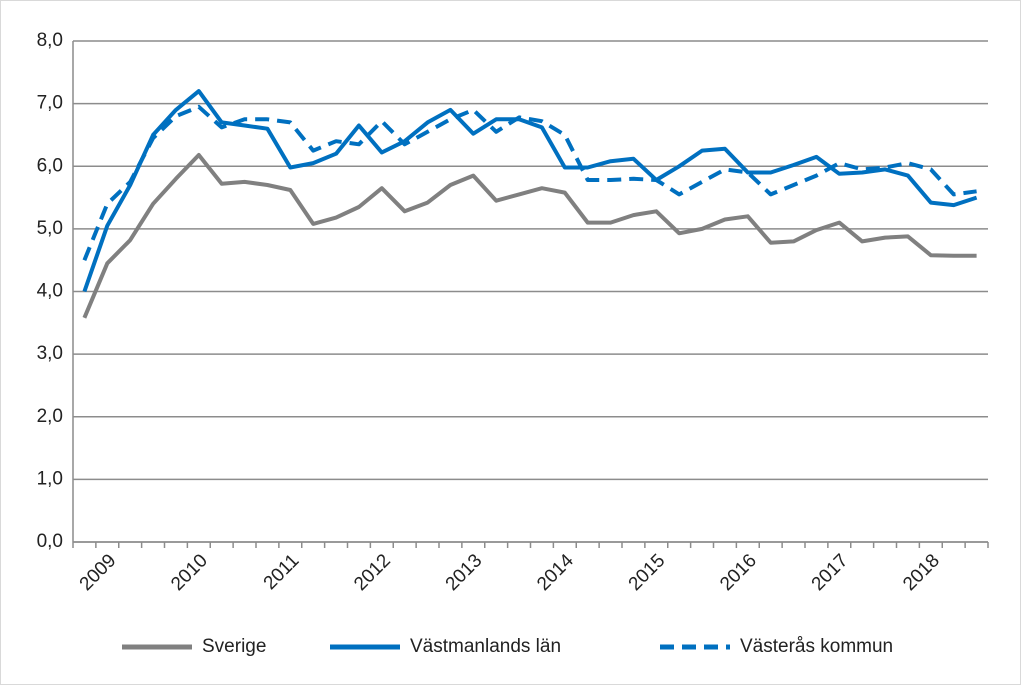 This screenshot has width=1021, height=685. Describe the element at coordinates (50, 40) in the screenshot. I see `y-tick-label: 8,0` at that location.